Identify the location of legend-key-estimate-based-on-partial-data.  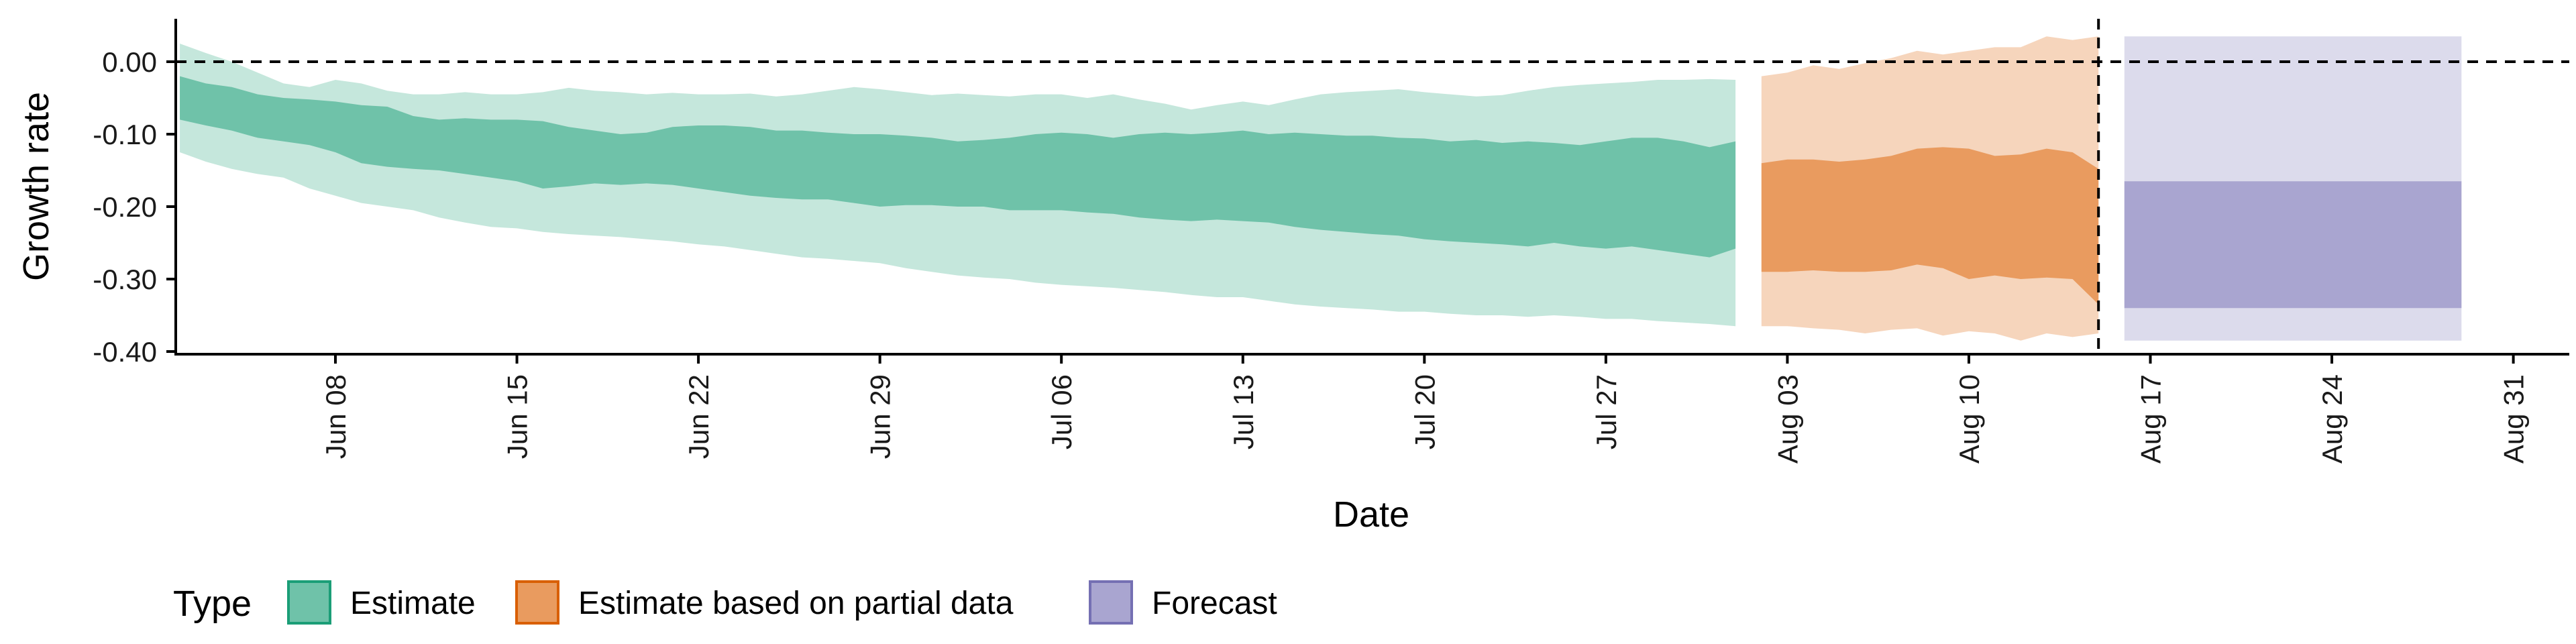
(537, 602).